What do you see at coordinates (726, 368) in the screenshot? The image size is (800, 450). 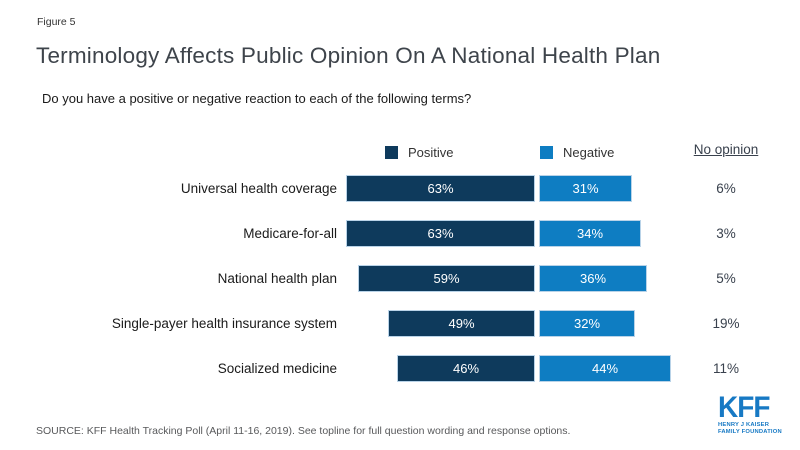 I see `no-opinion-value: 11%` at bounding box center [726, 368].